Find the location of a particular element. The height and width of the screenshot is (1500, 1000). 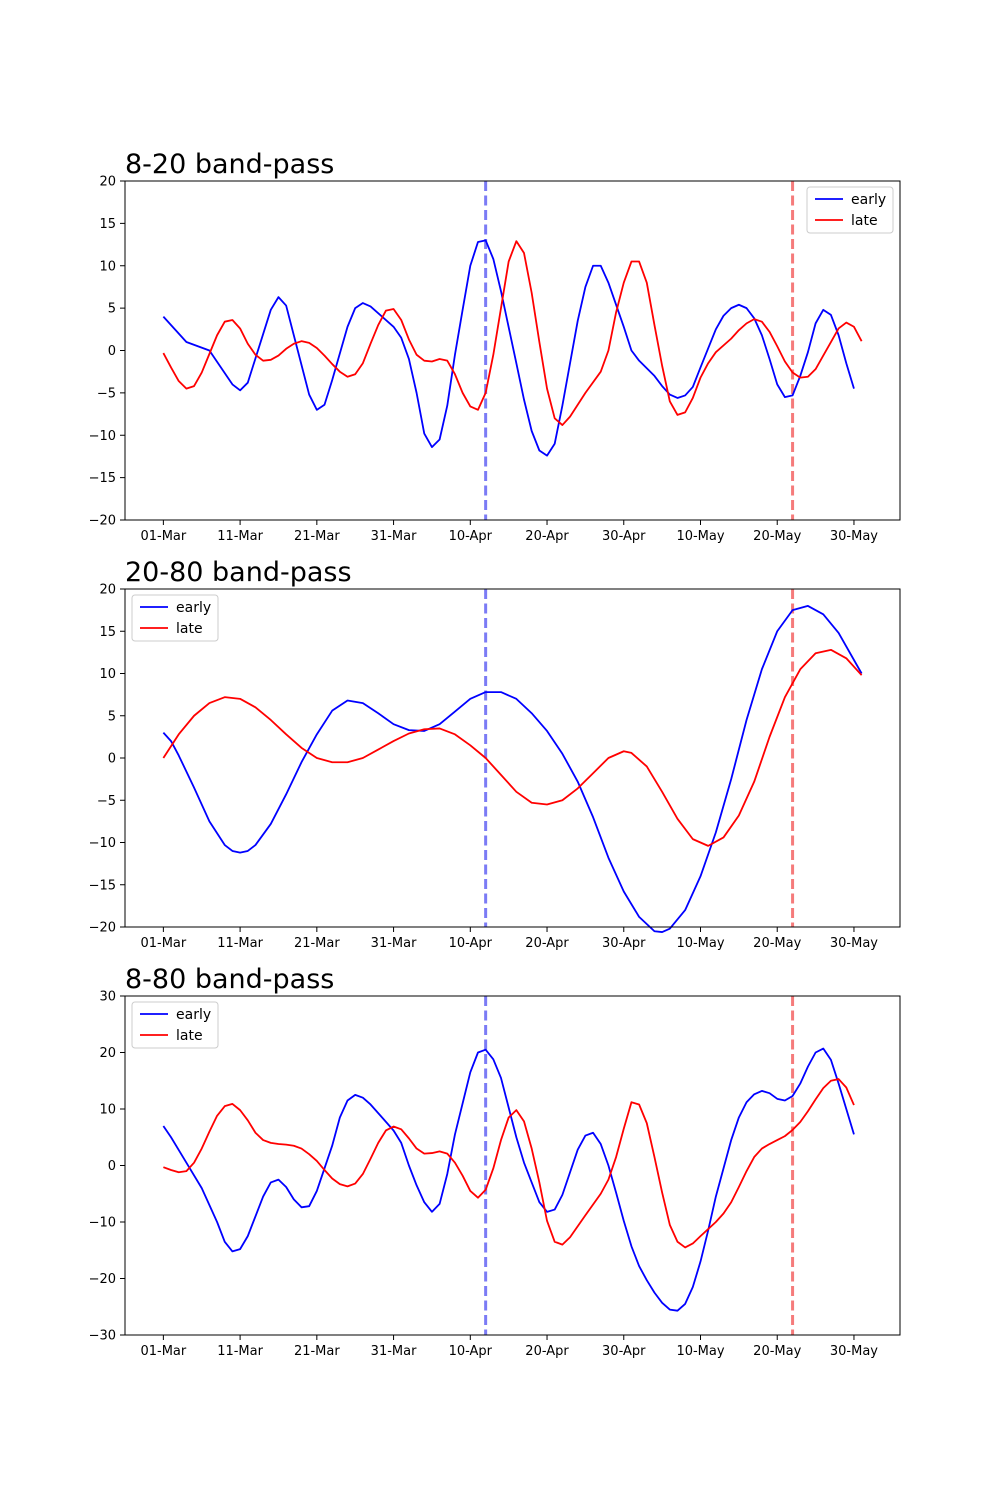

panel-title: 8-80 band-pass is located at coordinates (229, 979).